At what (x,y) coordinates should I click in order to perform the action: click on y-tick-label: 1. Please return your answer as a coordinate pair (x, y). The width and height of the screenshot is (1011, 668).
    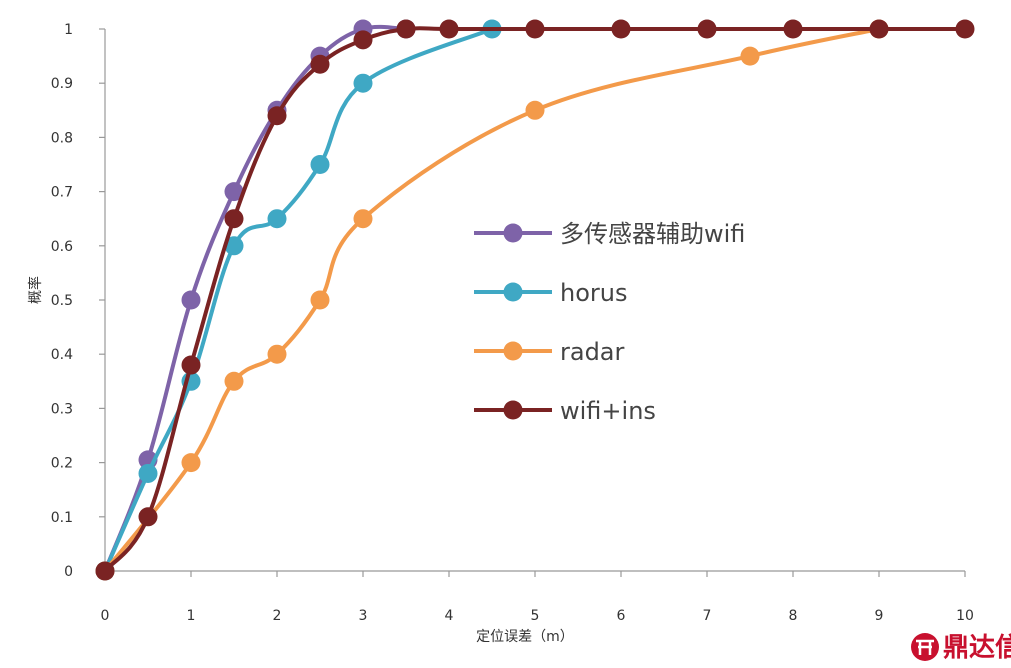
    Looking at the image, I should click on (68, 30).